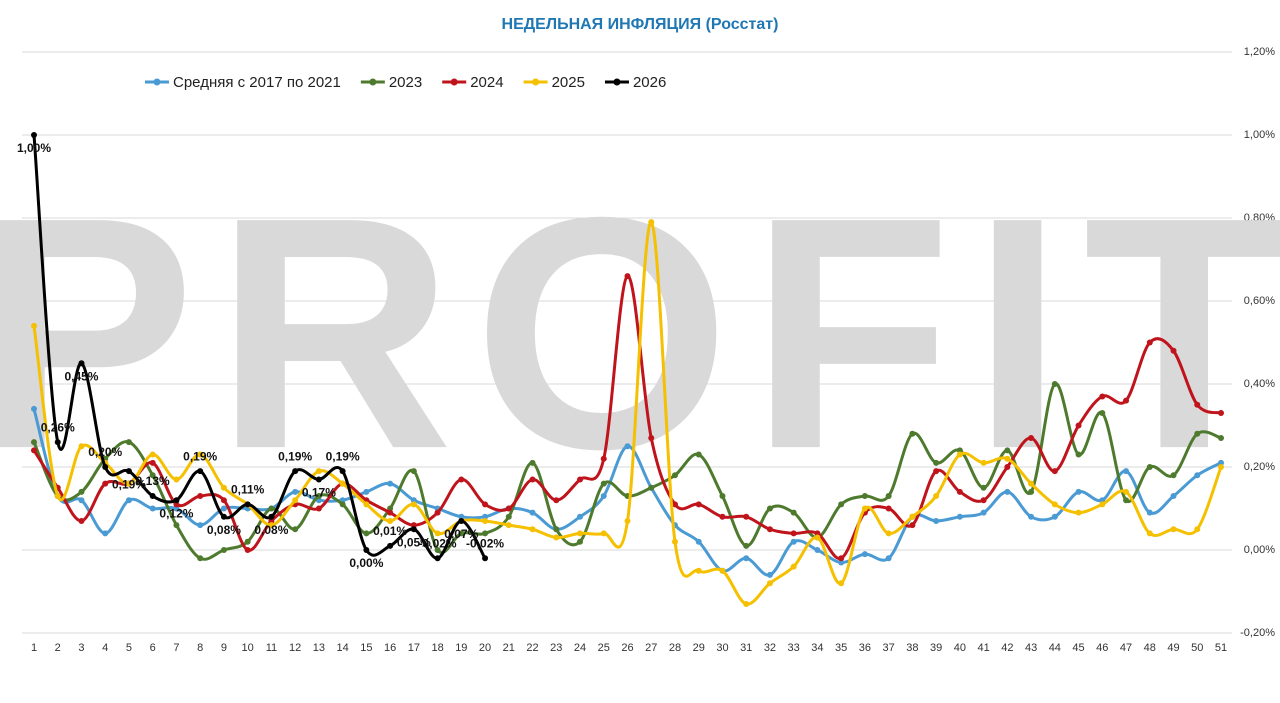  I want to click on data-label: 0,13%, so click(153, 481).